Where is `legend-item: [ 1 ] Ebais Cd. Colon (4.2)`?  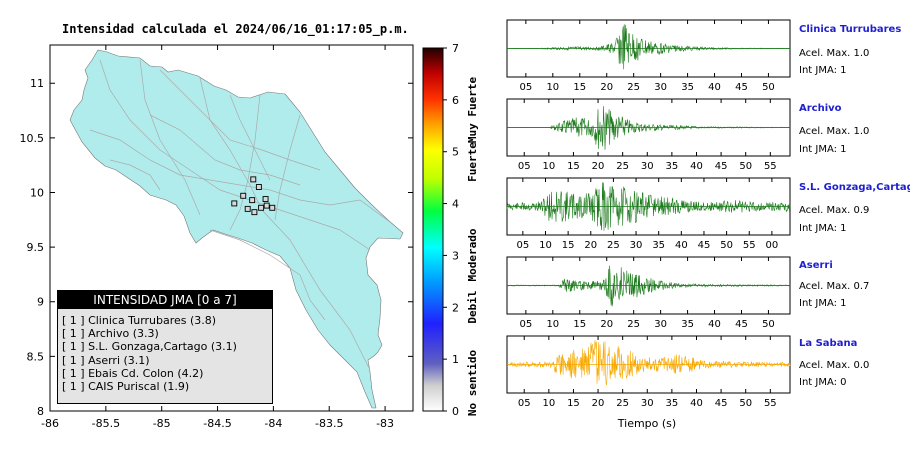 legend-item: [ 1 ] Ebais Cd. Colon (4.2) is located at coordinates (133, 373).